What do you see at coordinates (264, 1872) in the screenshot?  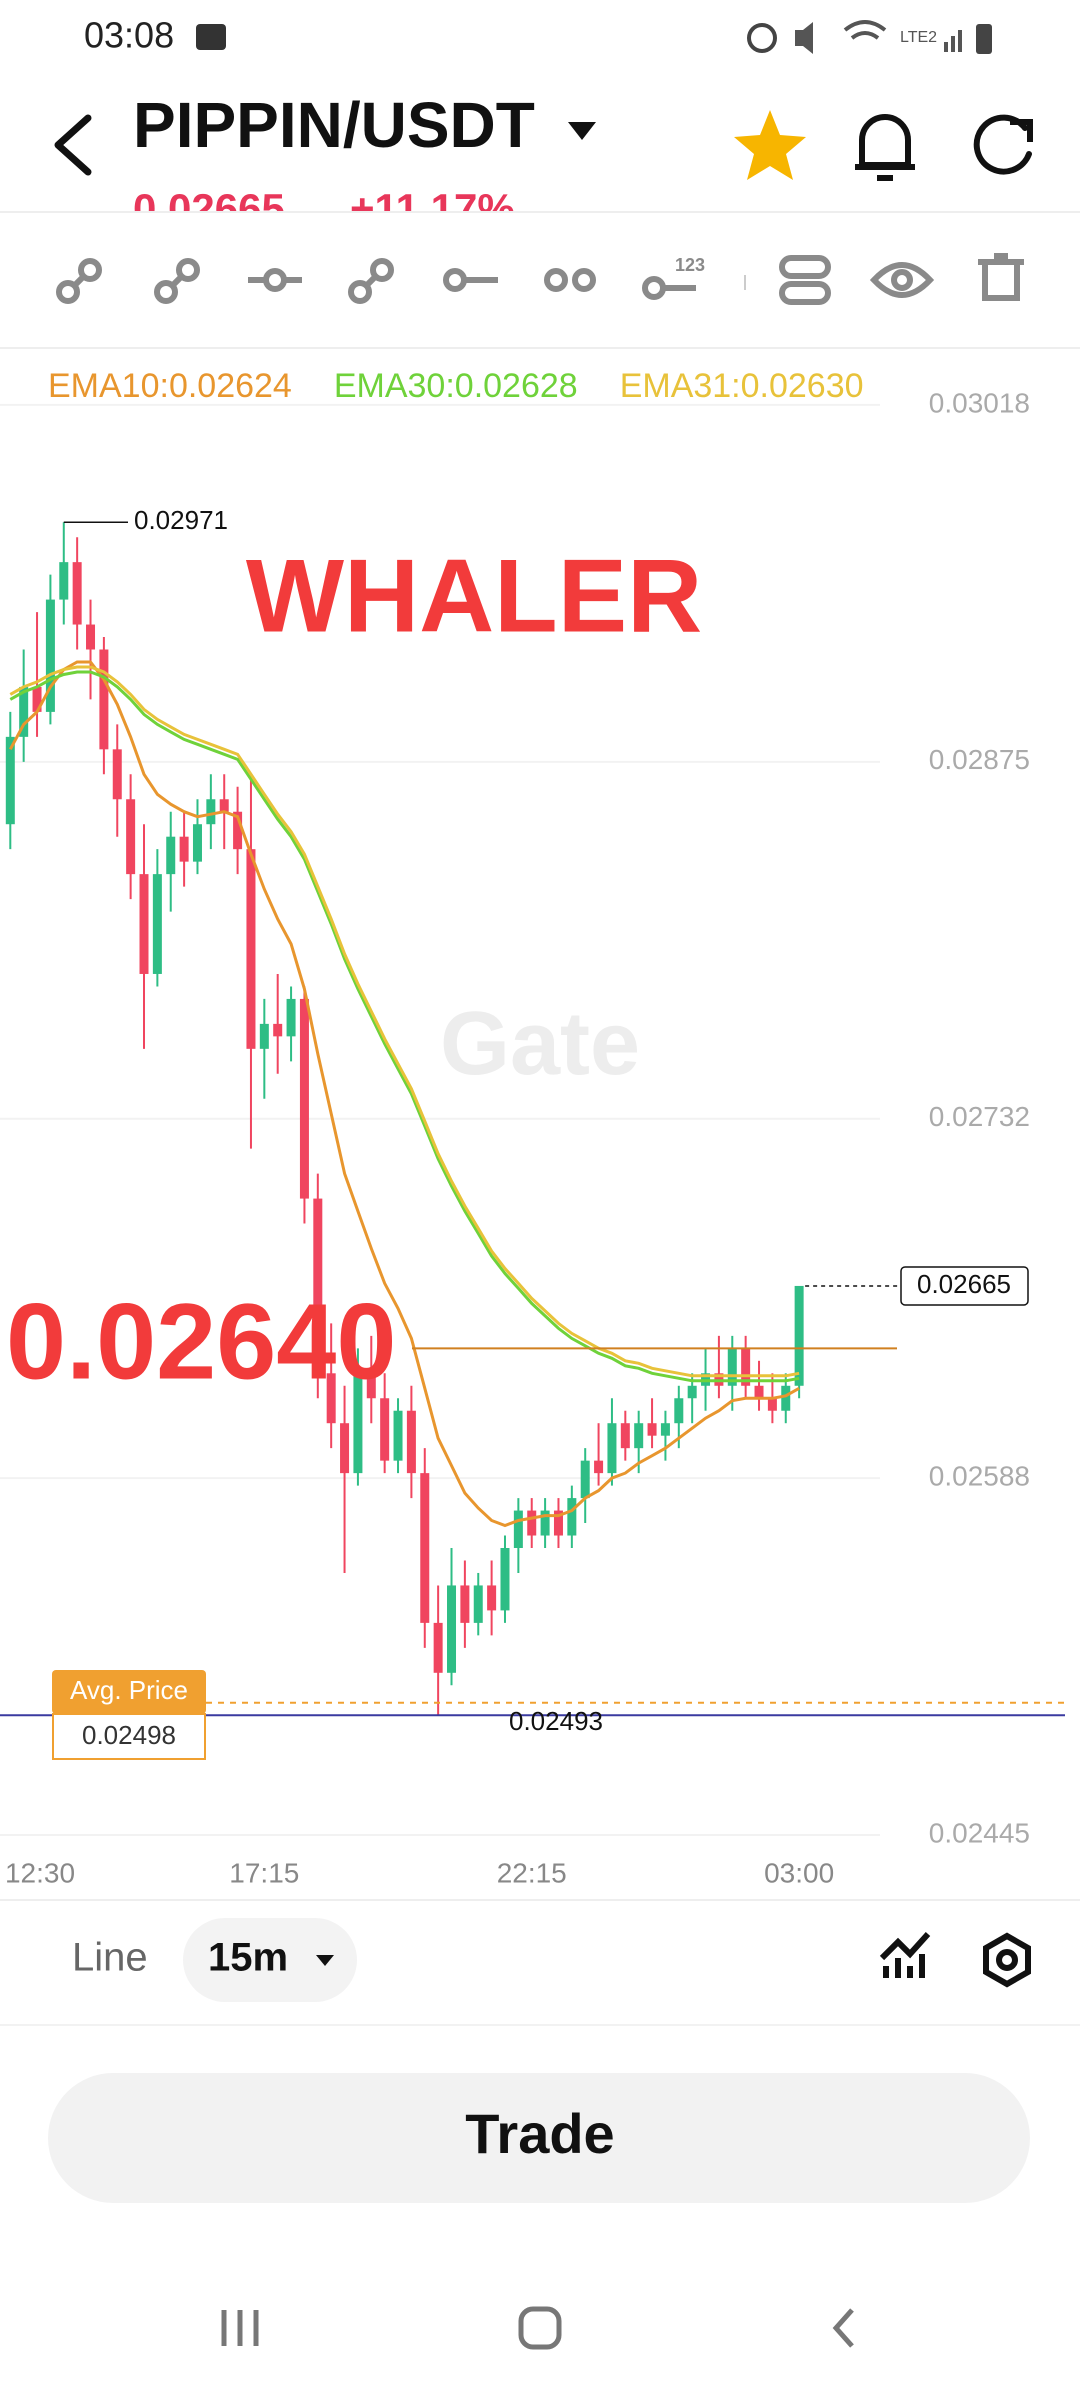 I see `x-tick-label: 17:15` at bounding box center [264, 1872].